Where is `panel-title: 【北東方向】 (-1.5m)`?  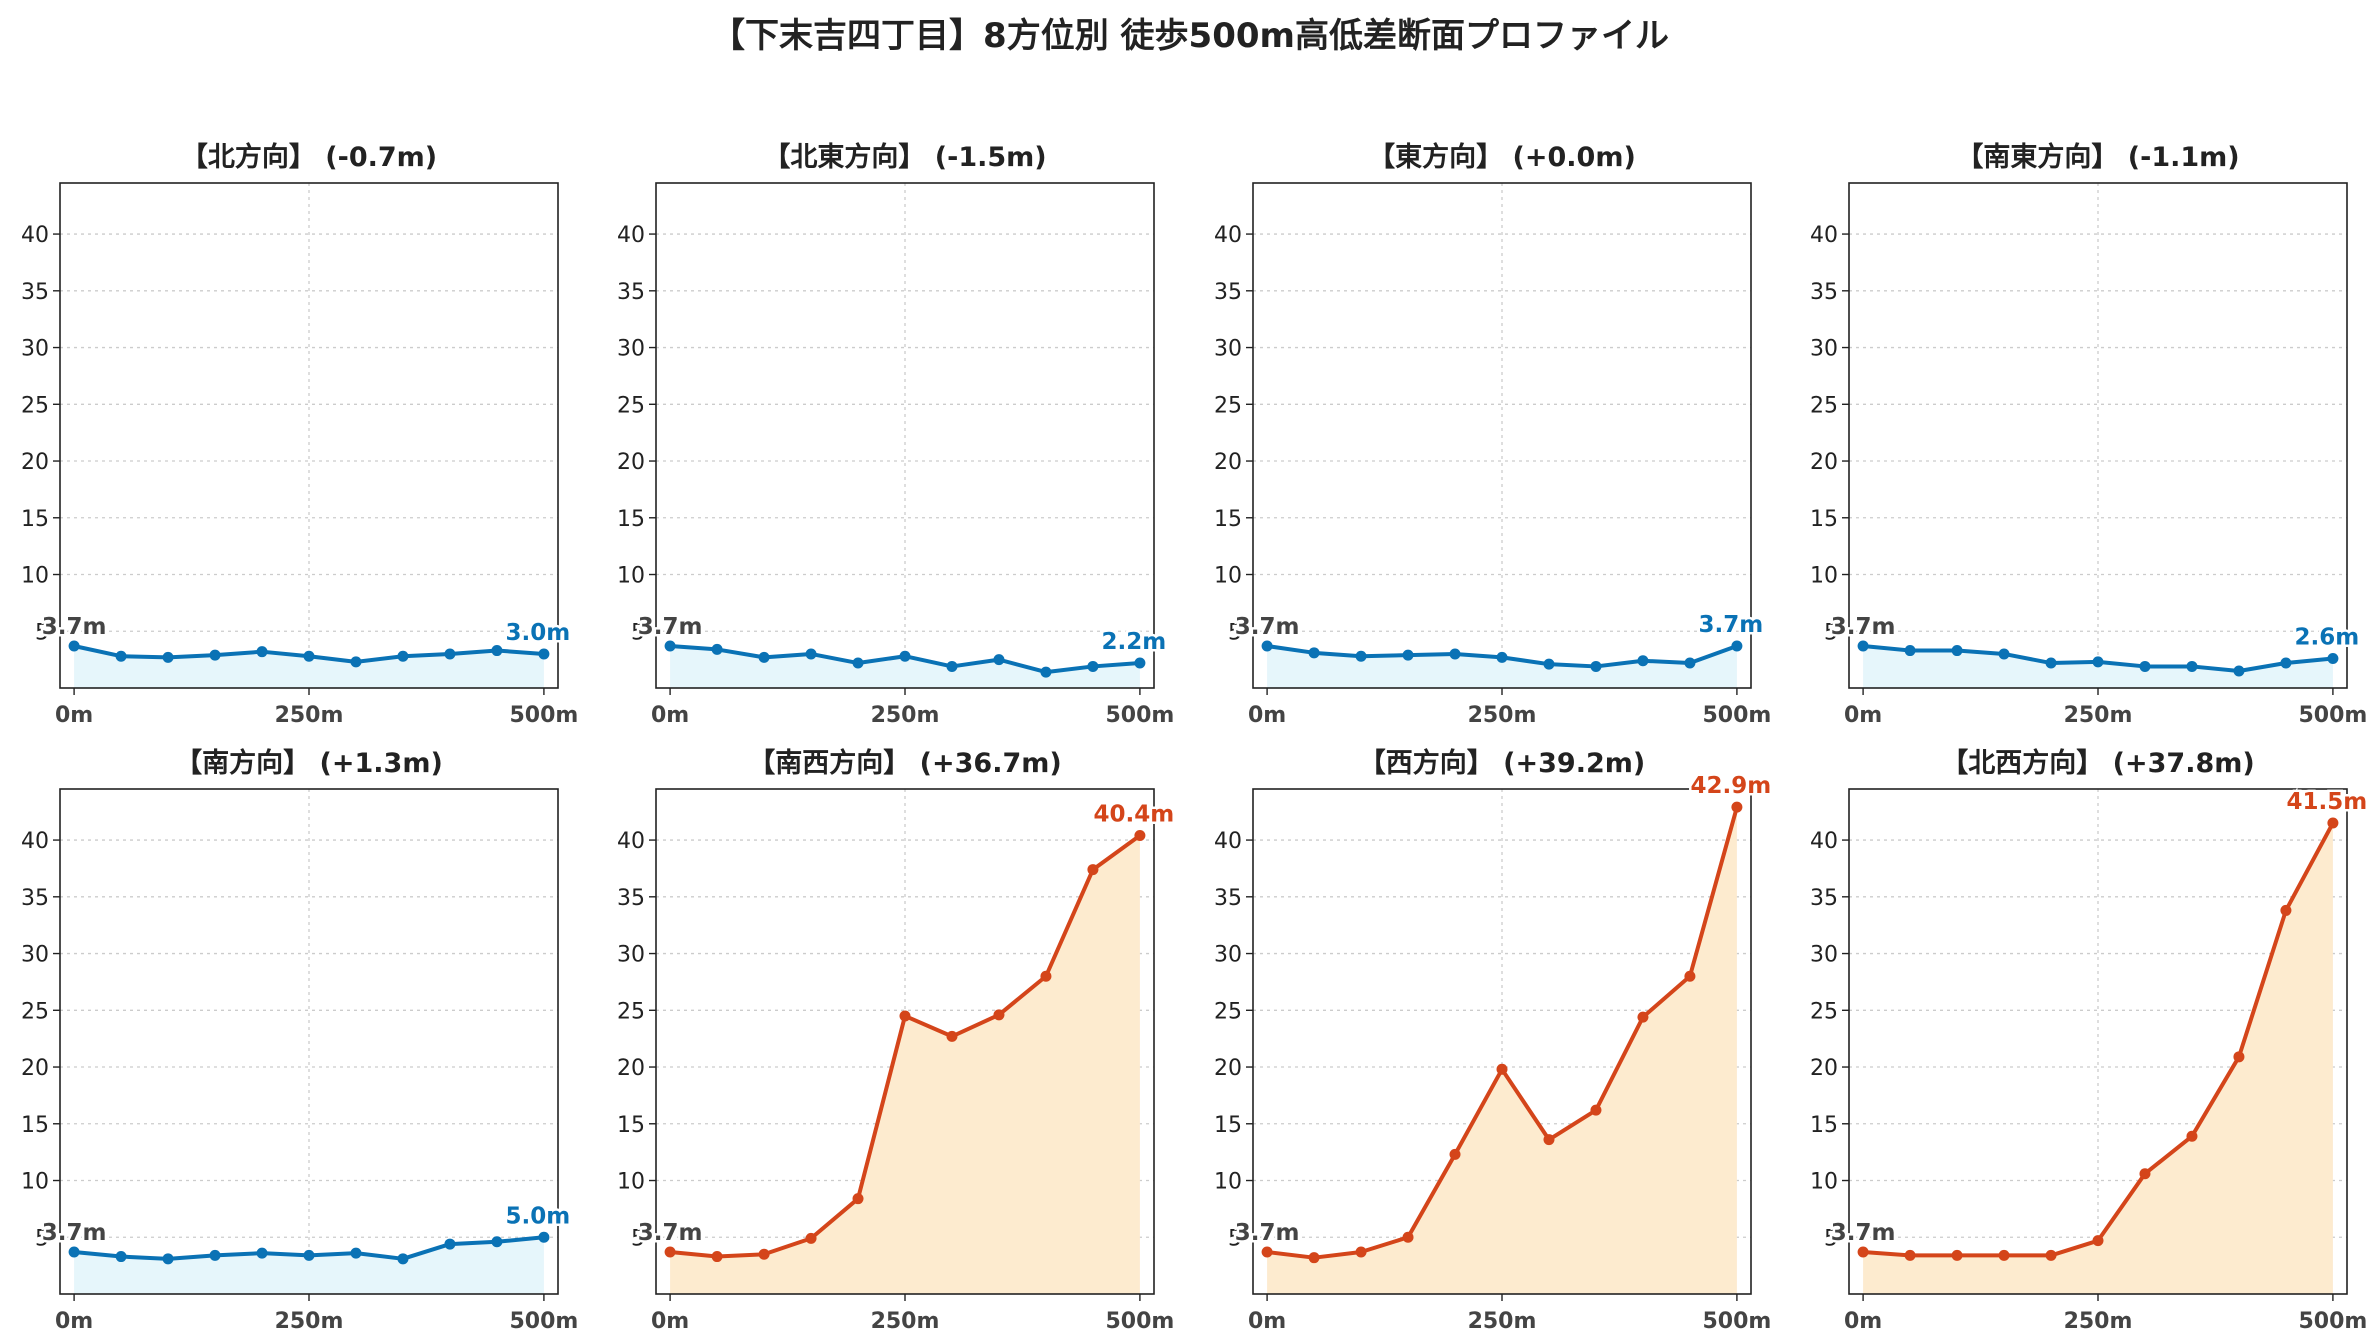 panel-title: 【北東方向】 (-1.5m) is located at coordinates (904, 157).